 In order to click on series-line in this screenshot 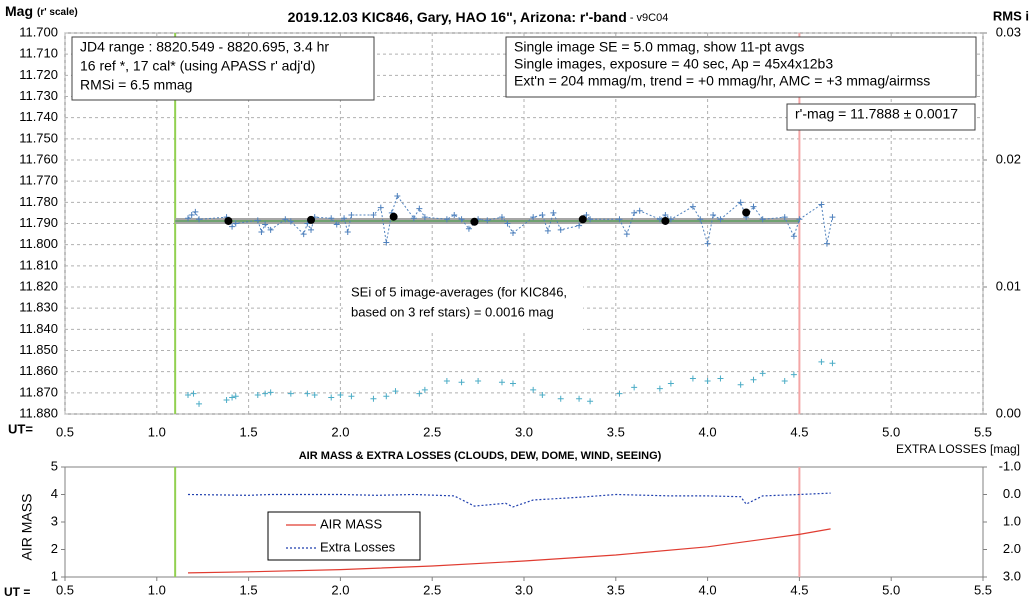, I will do `click(509, 500)`.